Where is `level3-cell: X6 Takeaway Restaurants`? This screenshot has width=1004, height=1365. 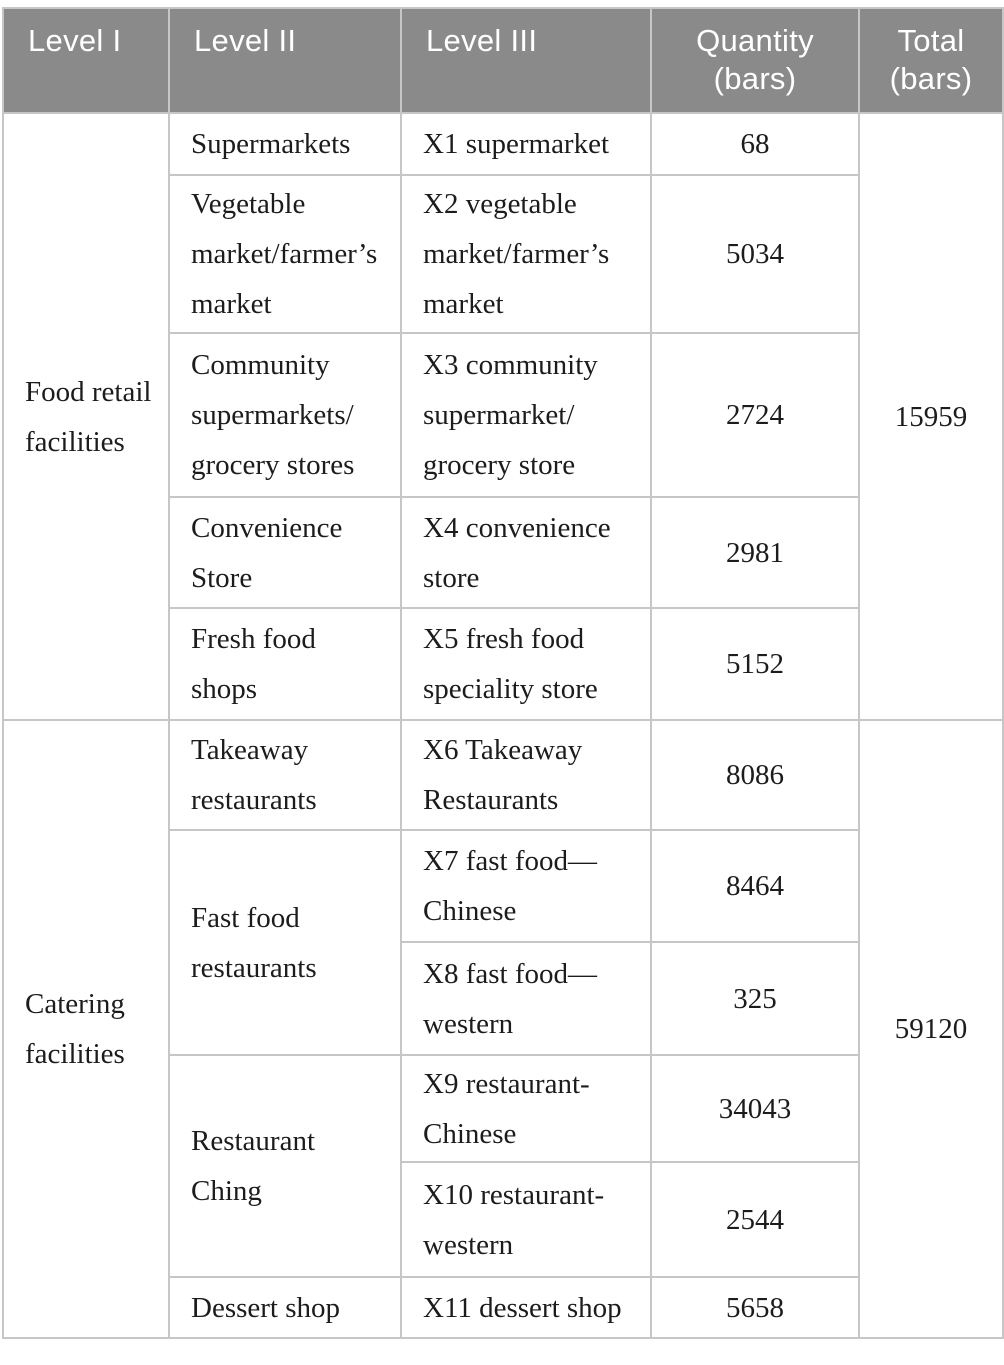 level3-cell: X6 Takeaway Restaurants is located at coordinates (526, 775).